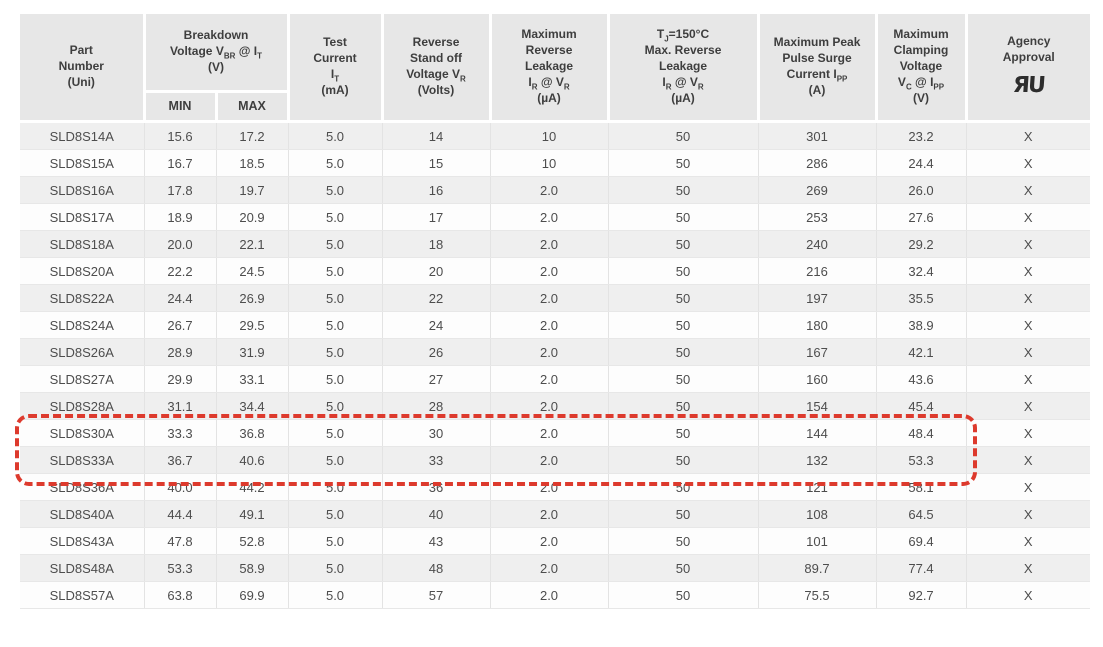 The width and height of the screenshot is (1103, 647). Describe the element at coordinates (921, 568) in the screenshot. I see `max-clamping-voltage-cell: 77.4` at that location.